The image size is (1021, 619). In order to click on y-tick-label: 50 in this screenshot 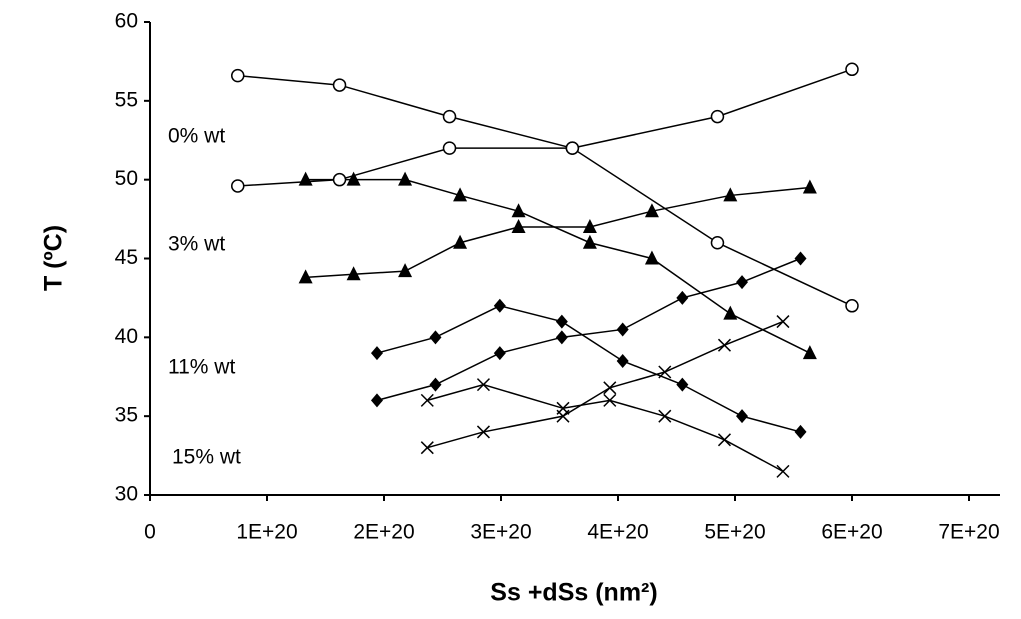, I will do `click(126, 178)`.